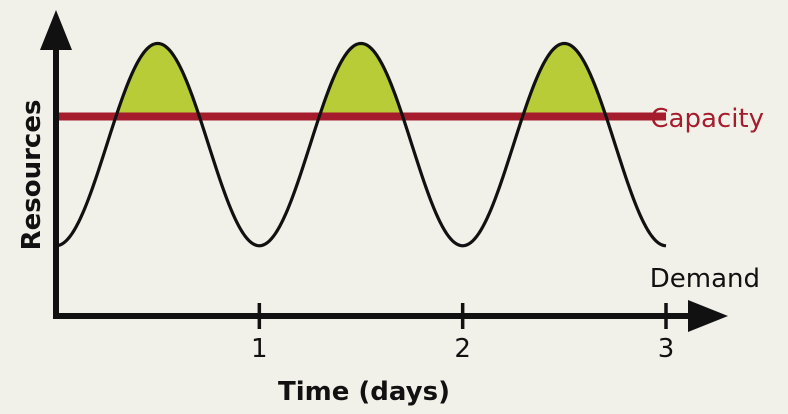 This screenshot has height=414, width=788. Describe the element at coordinates (364, 392) in the screenshot. I see `x-axis-title: Time (days)` at that location.